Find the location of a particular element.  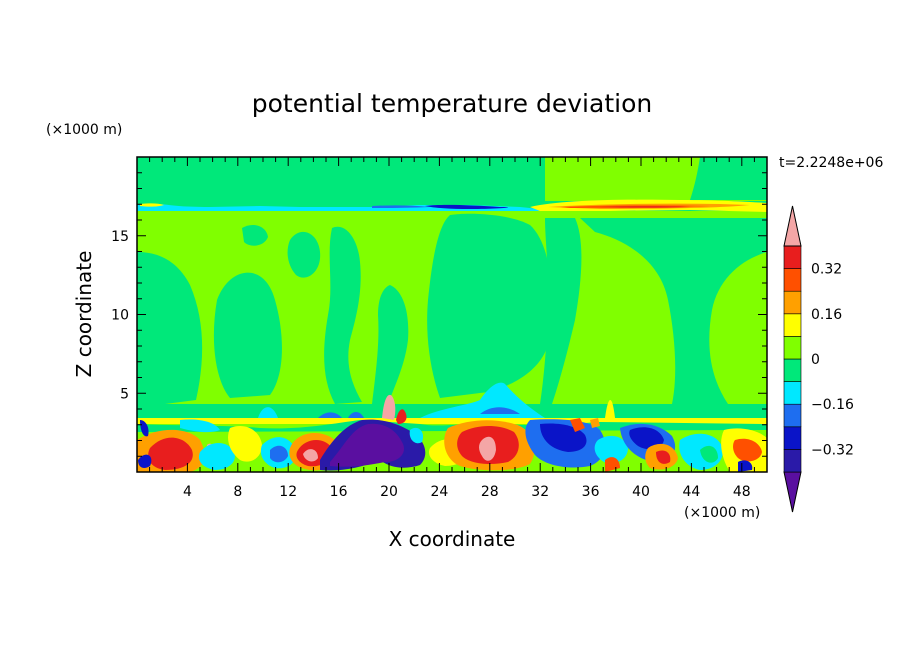

x-tick-label: 20 is located at coordinates (389, 492).